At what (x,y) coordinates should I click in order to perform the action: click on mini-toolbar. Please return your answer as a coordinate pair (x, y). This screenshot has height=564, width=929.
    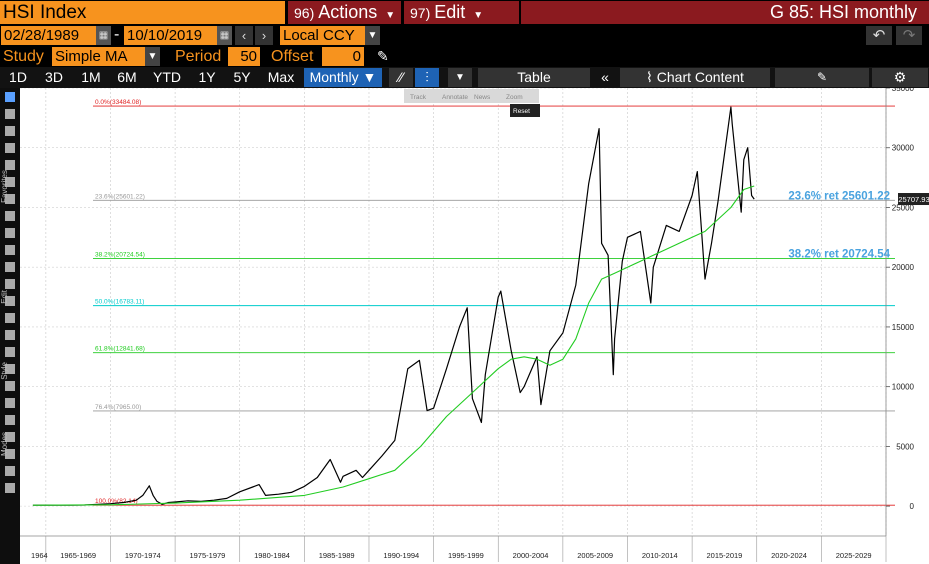
    Looking at the image, I should click on (472, 103).